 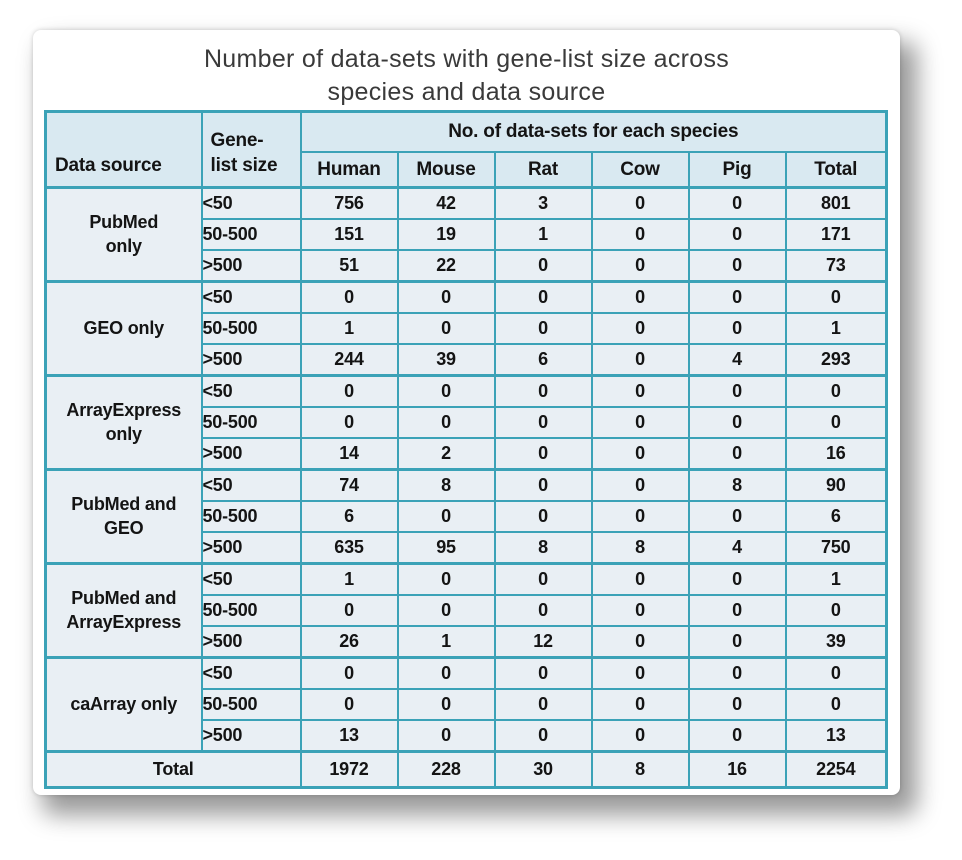 I want to click on row-total-cell: 801, so click(x=836, y=203).